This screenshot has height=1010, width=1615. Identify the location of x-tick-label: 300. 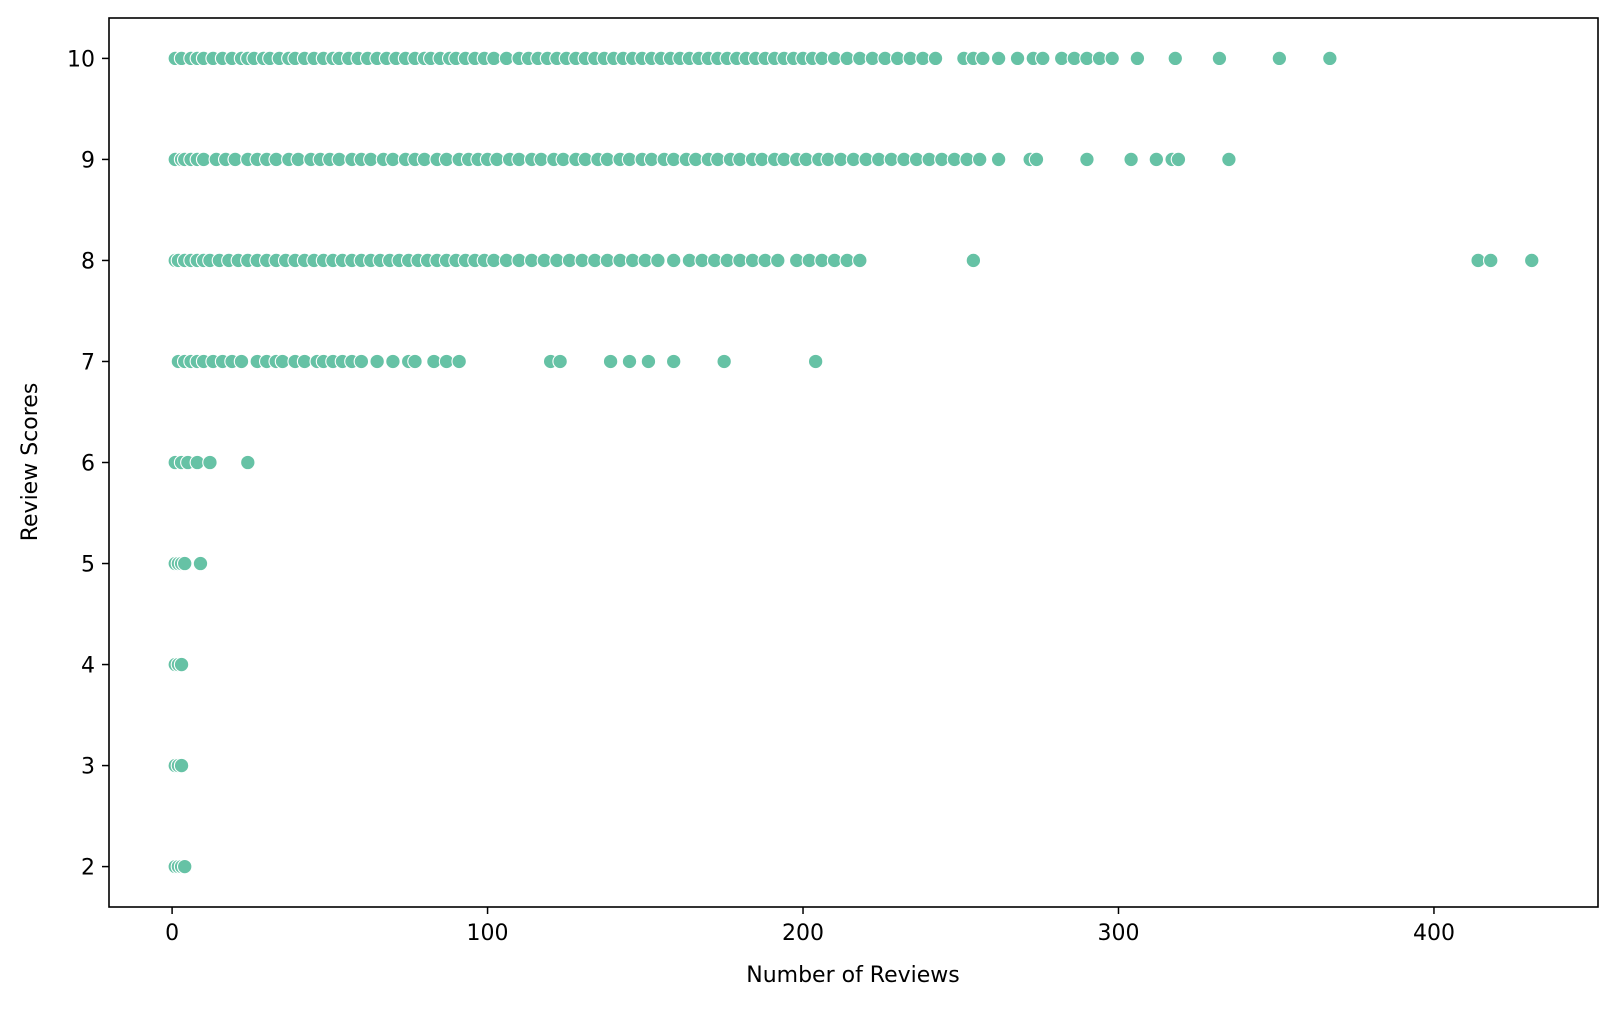
(1118, 933).